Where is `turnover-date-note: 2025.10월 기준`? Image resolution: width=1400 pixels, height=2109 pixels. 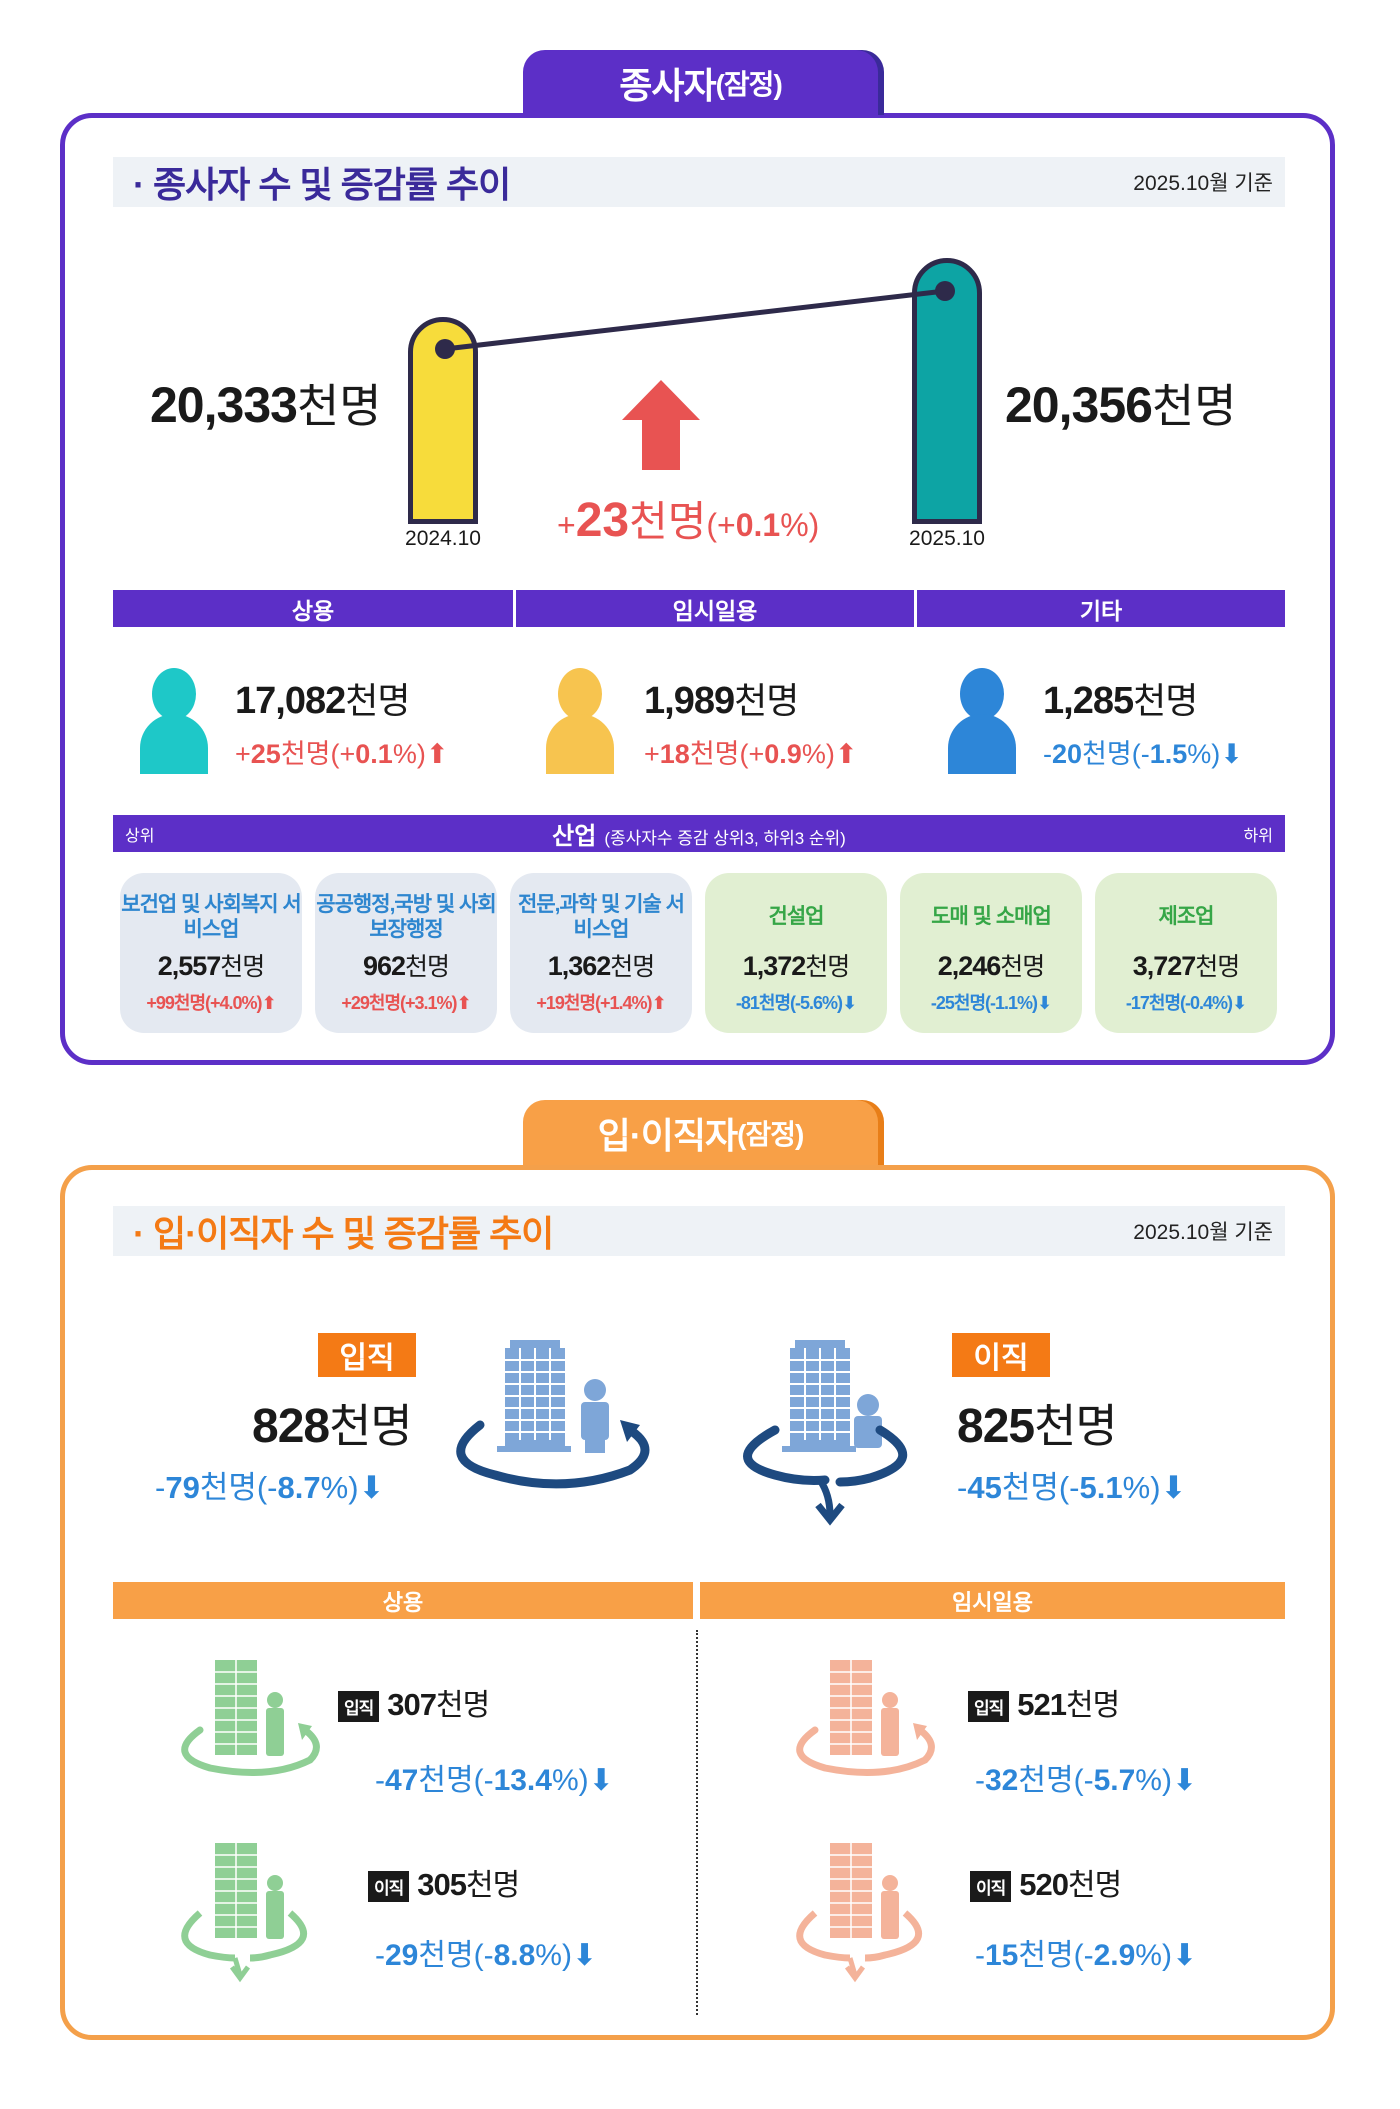 turnover-date-note: 2025.10월 기준 is located at coordinates (1203, 1232).